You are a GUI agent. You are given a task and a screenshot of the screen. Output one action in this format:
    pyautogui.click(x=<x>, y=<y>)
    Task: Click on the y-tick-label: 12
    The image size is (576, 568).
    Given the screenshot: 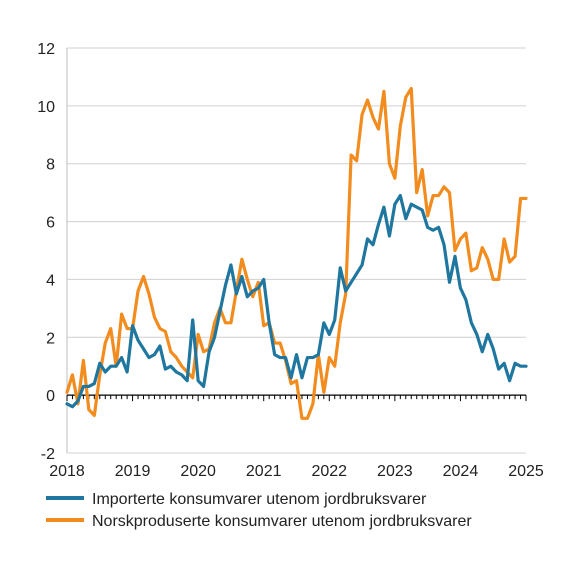 What is the action you would take?
    pyautogui.click(x=46, y=49)
    